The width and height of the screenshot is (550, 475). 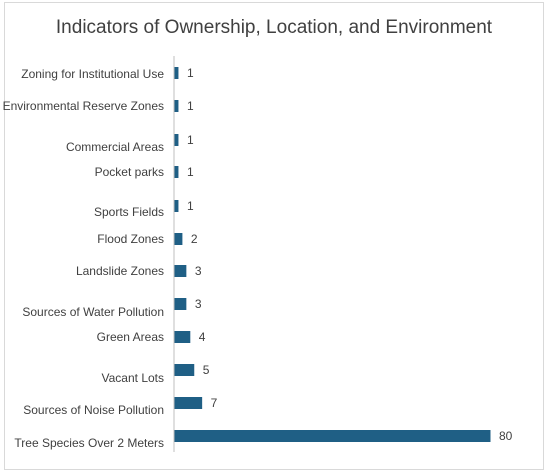 I want to click on category-label-2: Environmental Reserve Zones, so click(x=83, y=106).